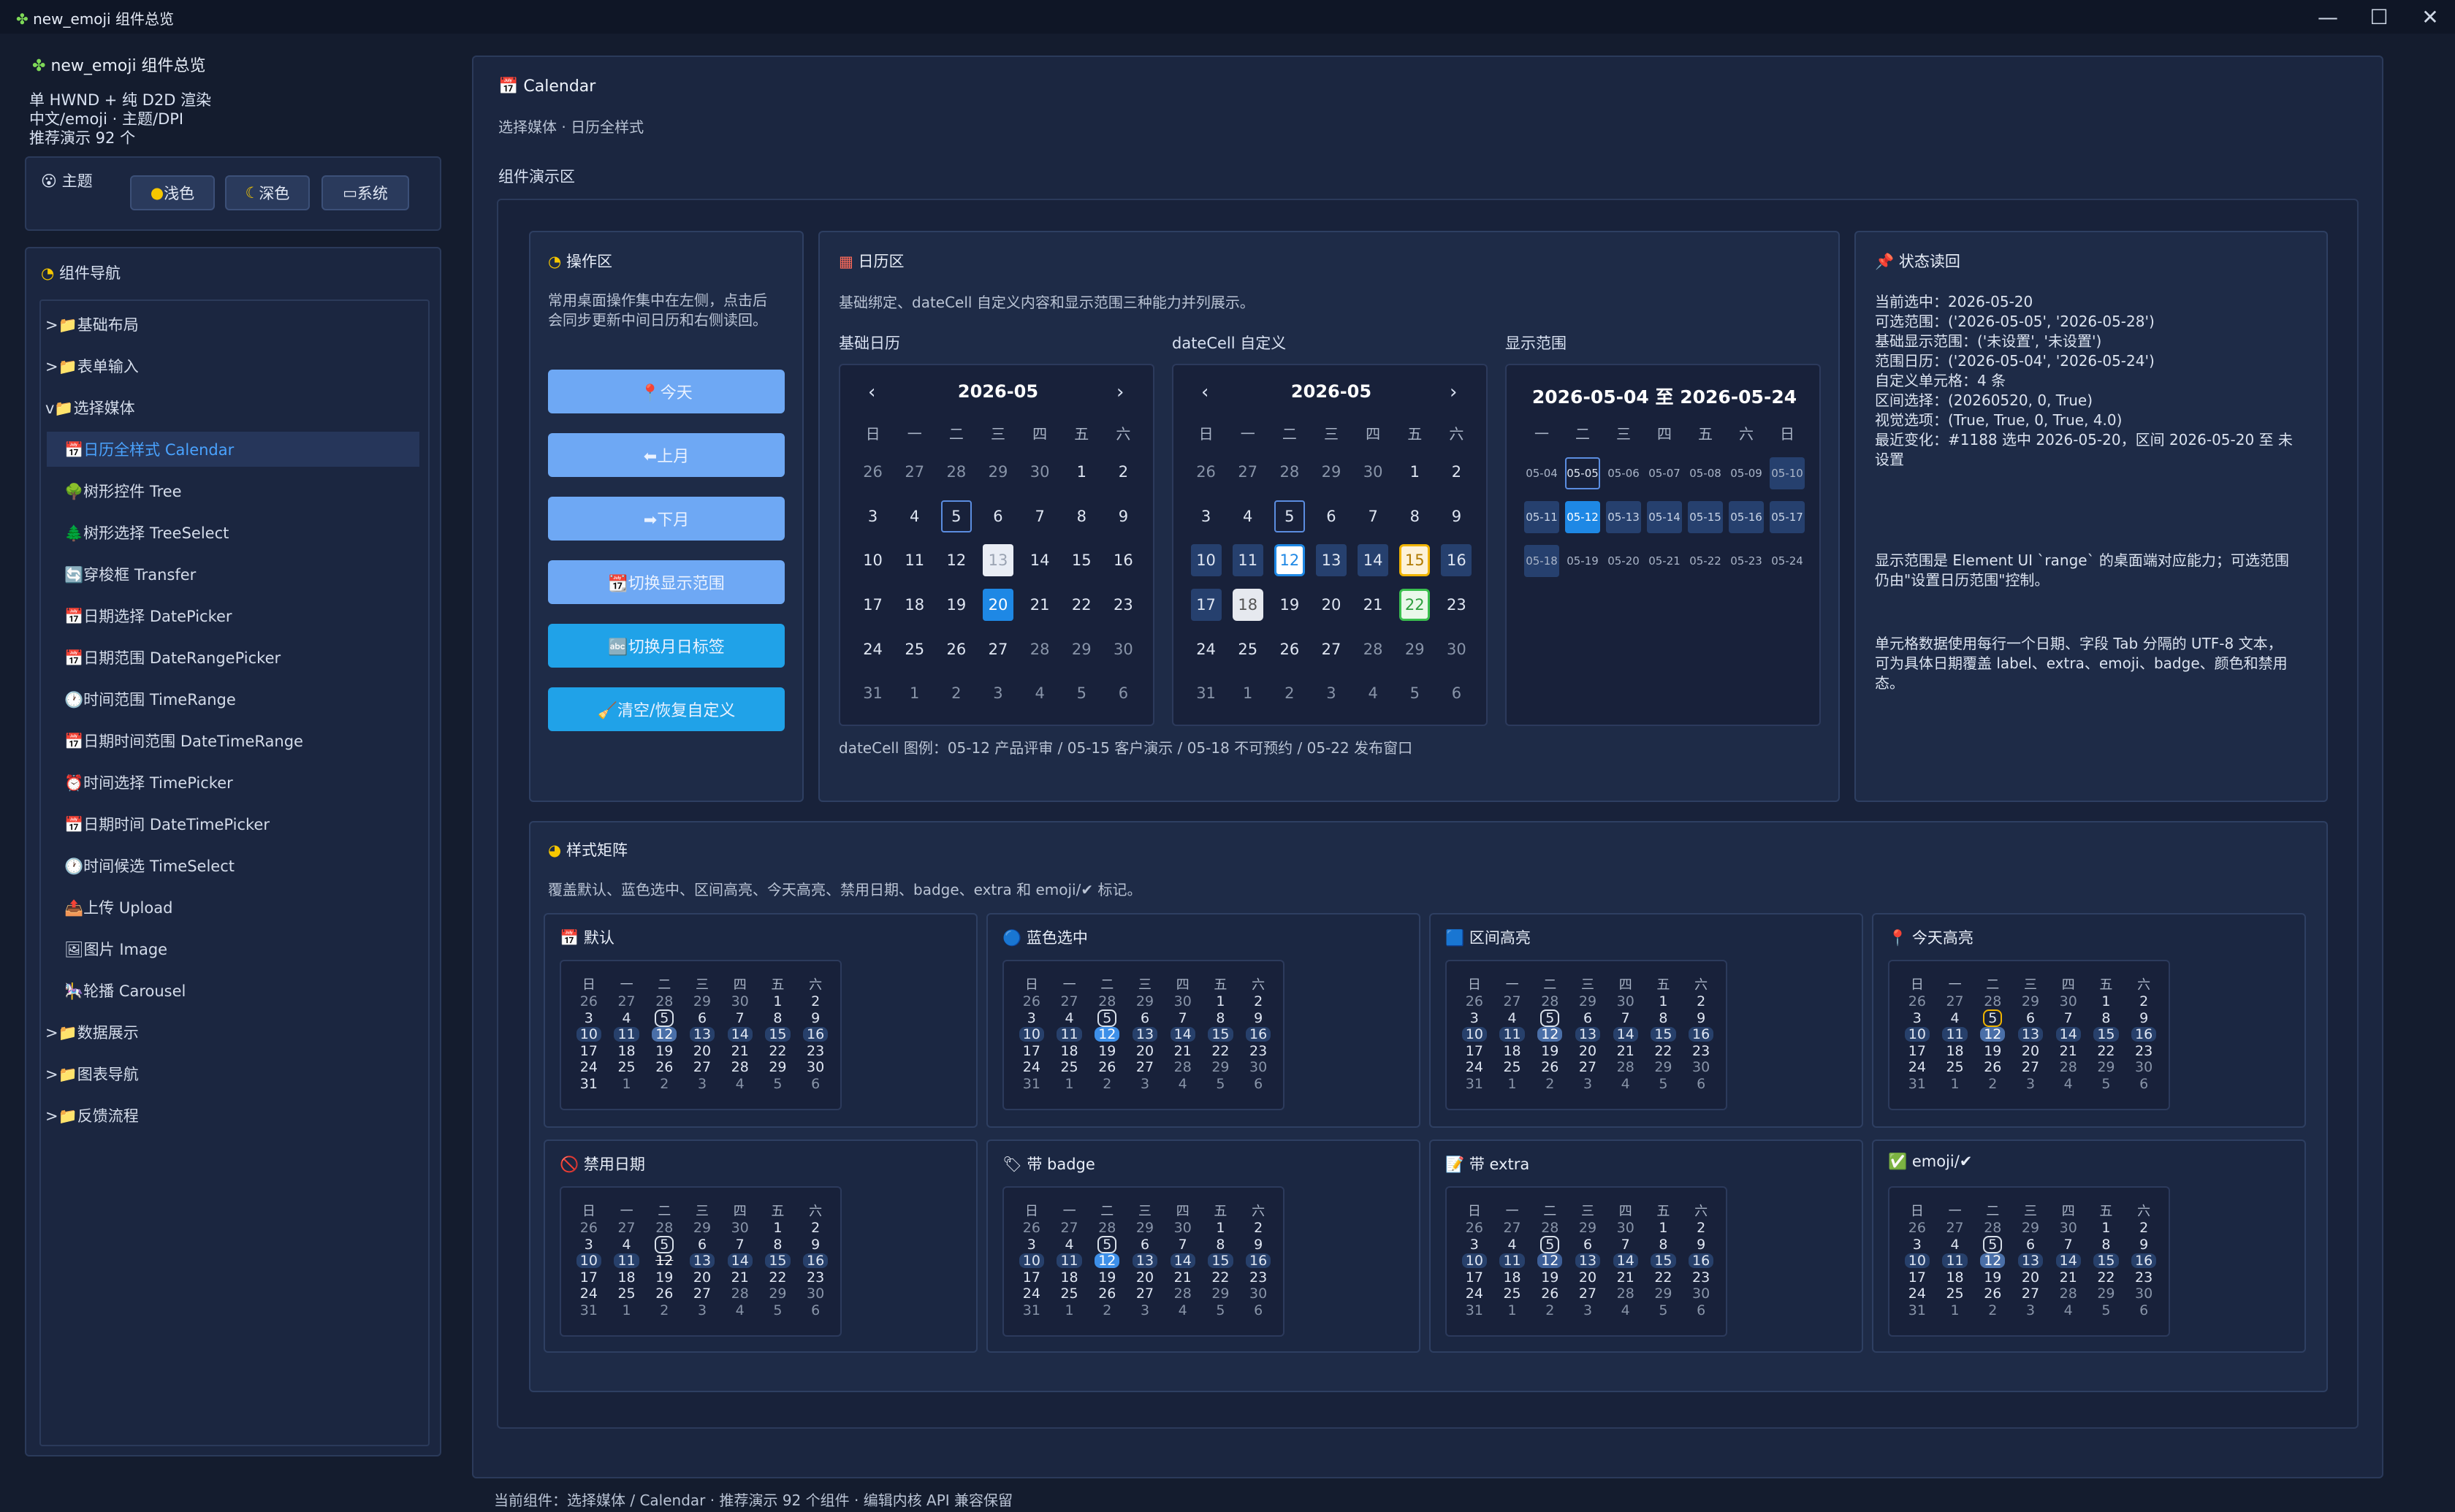  Describe the element at coordinates (92, 1074) in the screenshot. I see `nav-group-chart-nav: >📁图表导航` at that location.